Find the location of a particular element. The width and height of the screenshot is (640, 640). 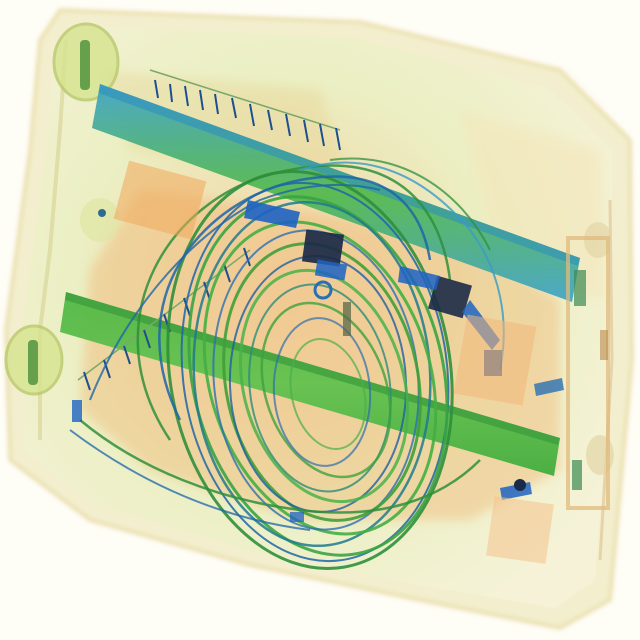

right-side-frame is located at coordinates (588, 373).